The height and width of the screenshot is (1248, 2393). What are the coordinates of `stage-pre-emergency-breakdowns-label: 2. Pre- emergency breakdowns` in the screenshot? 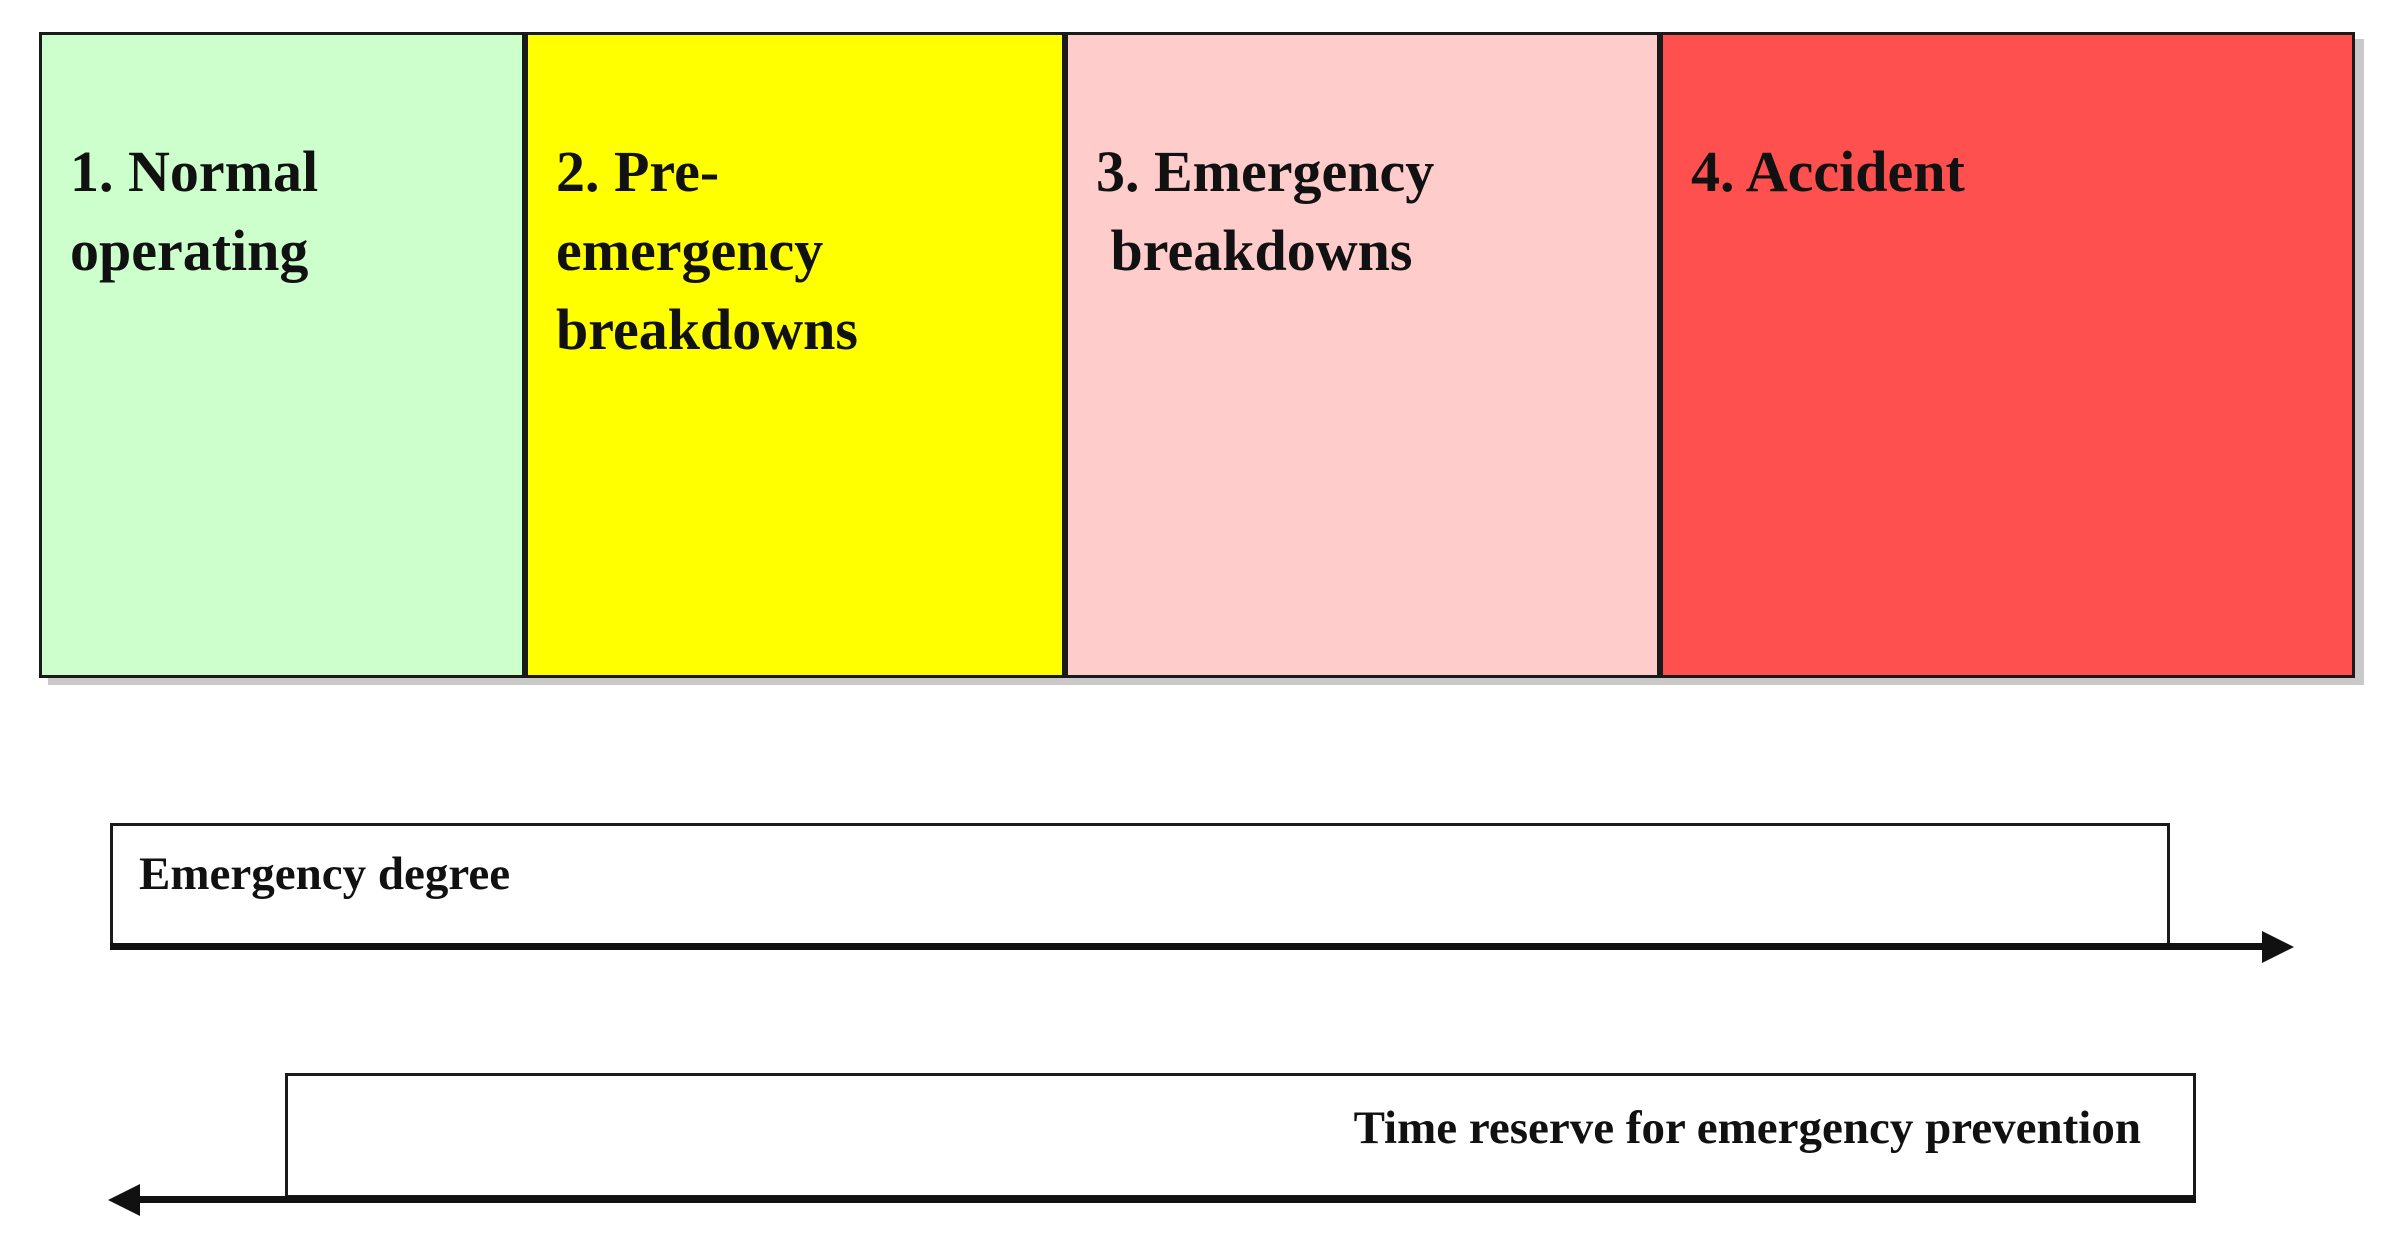 It's located at (707, 250).